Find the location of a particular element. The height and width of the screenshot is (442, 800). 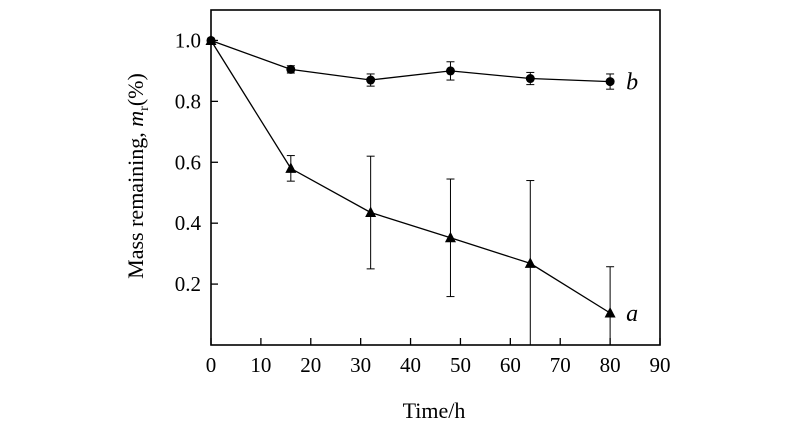

x-tick-label: 70 is located at coordinates (560, 365).